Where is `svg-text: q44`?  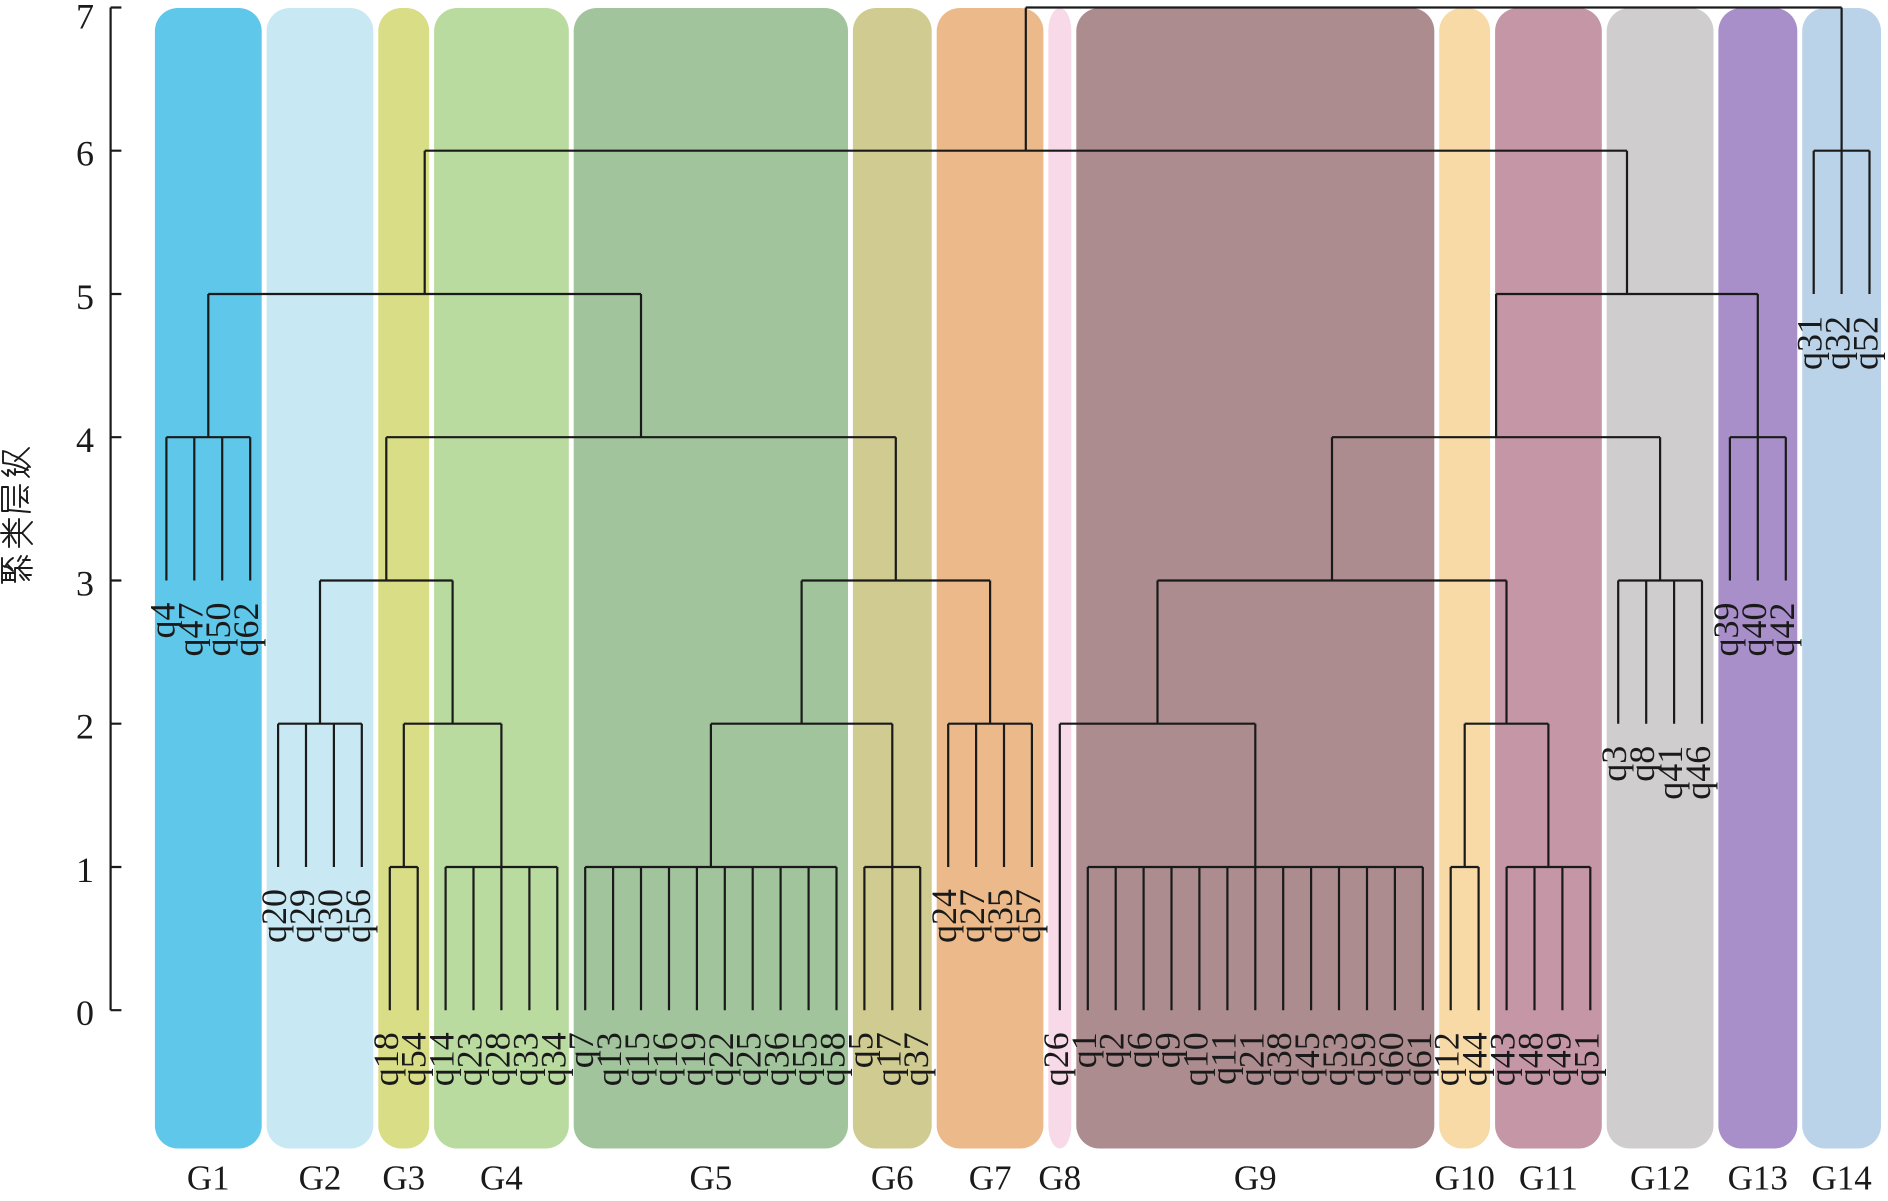 svg-text: q44 is located at coordinates (1475, 1059).